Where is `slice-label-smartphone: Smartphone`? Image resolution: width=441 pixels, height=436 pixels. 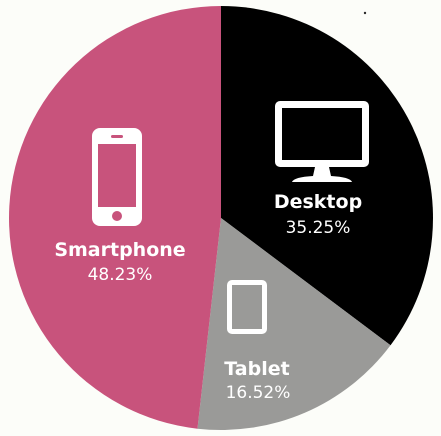
slice-label-smartphone: Smartphone is located at coordinates (119, 250).